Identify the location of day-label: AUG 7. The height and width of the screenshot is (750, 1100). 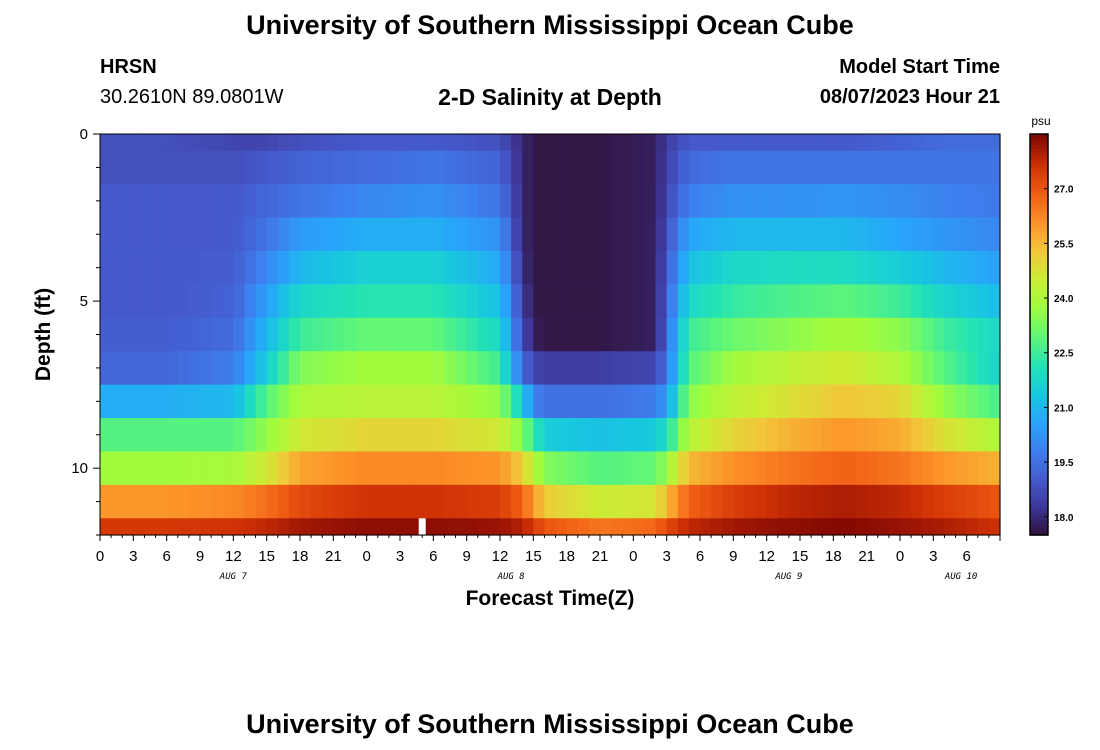
(233, 577).